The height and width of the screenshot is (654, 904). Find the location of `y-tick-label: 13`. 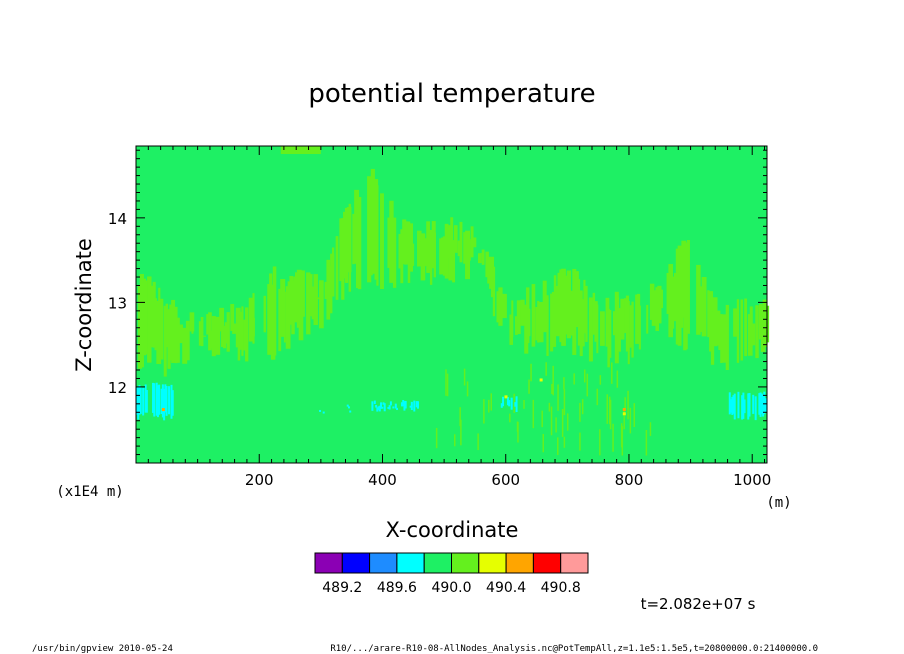

y-tick-label: 13 is located at coordinates (117, 303).